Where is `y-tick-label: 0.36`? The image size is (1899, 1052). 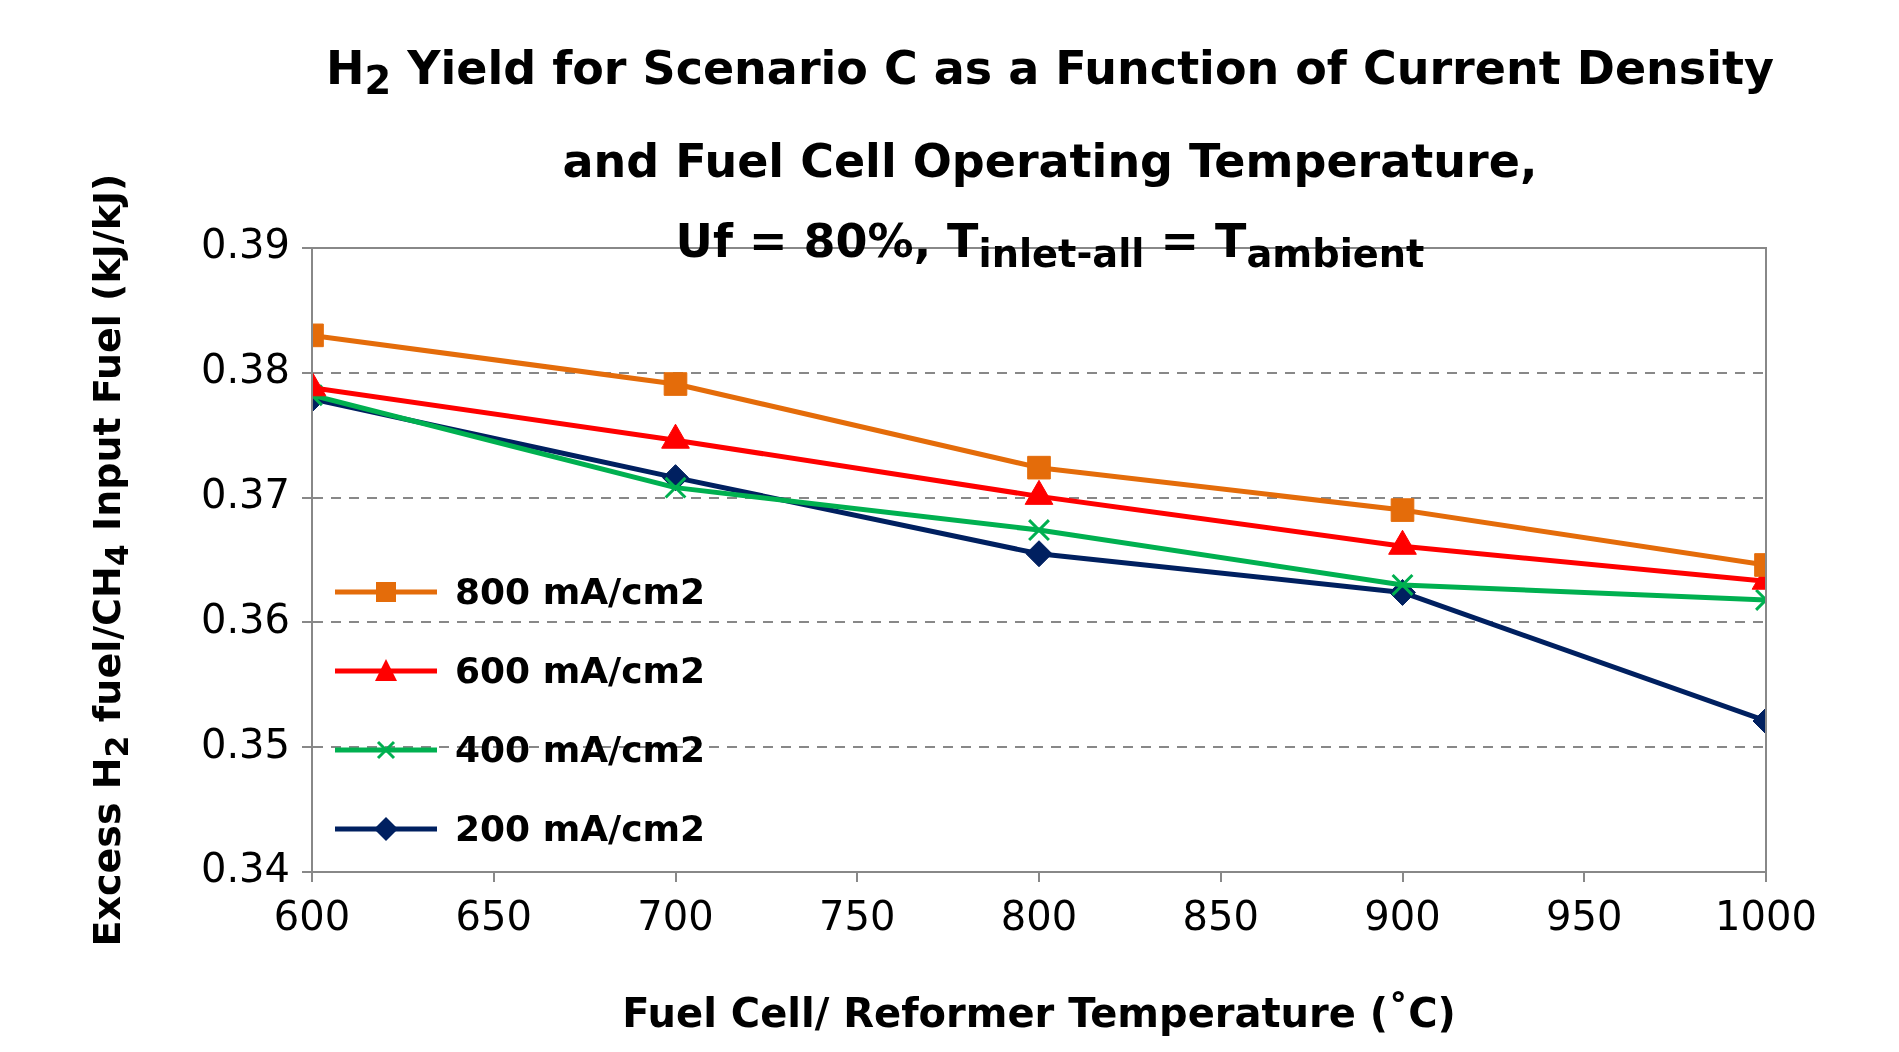
y-tick-label: 0.36 is located at coordinates (245, 618).